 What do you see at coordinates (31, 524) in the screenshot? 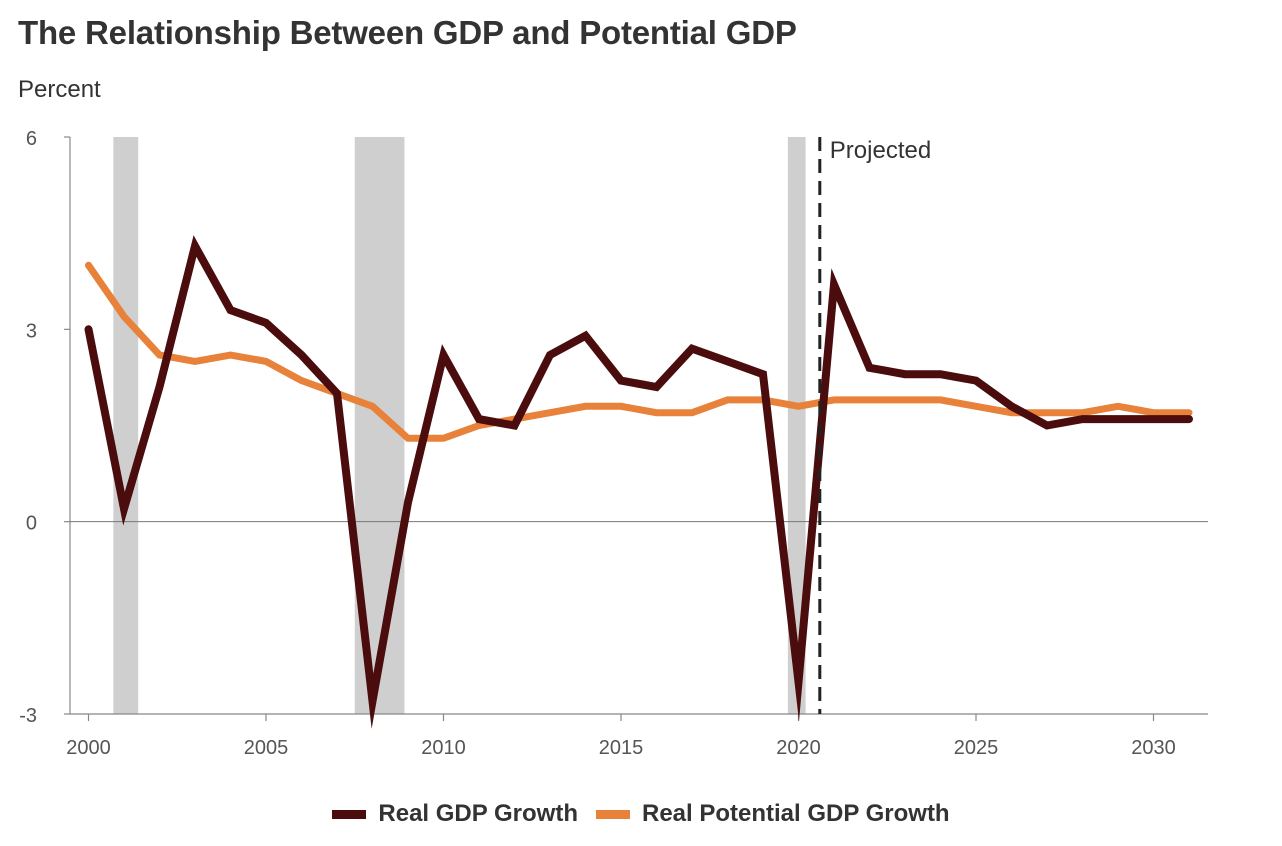
I see `y-tick-label-0: 0` at bounding box center [31, 524].